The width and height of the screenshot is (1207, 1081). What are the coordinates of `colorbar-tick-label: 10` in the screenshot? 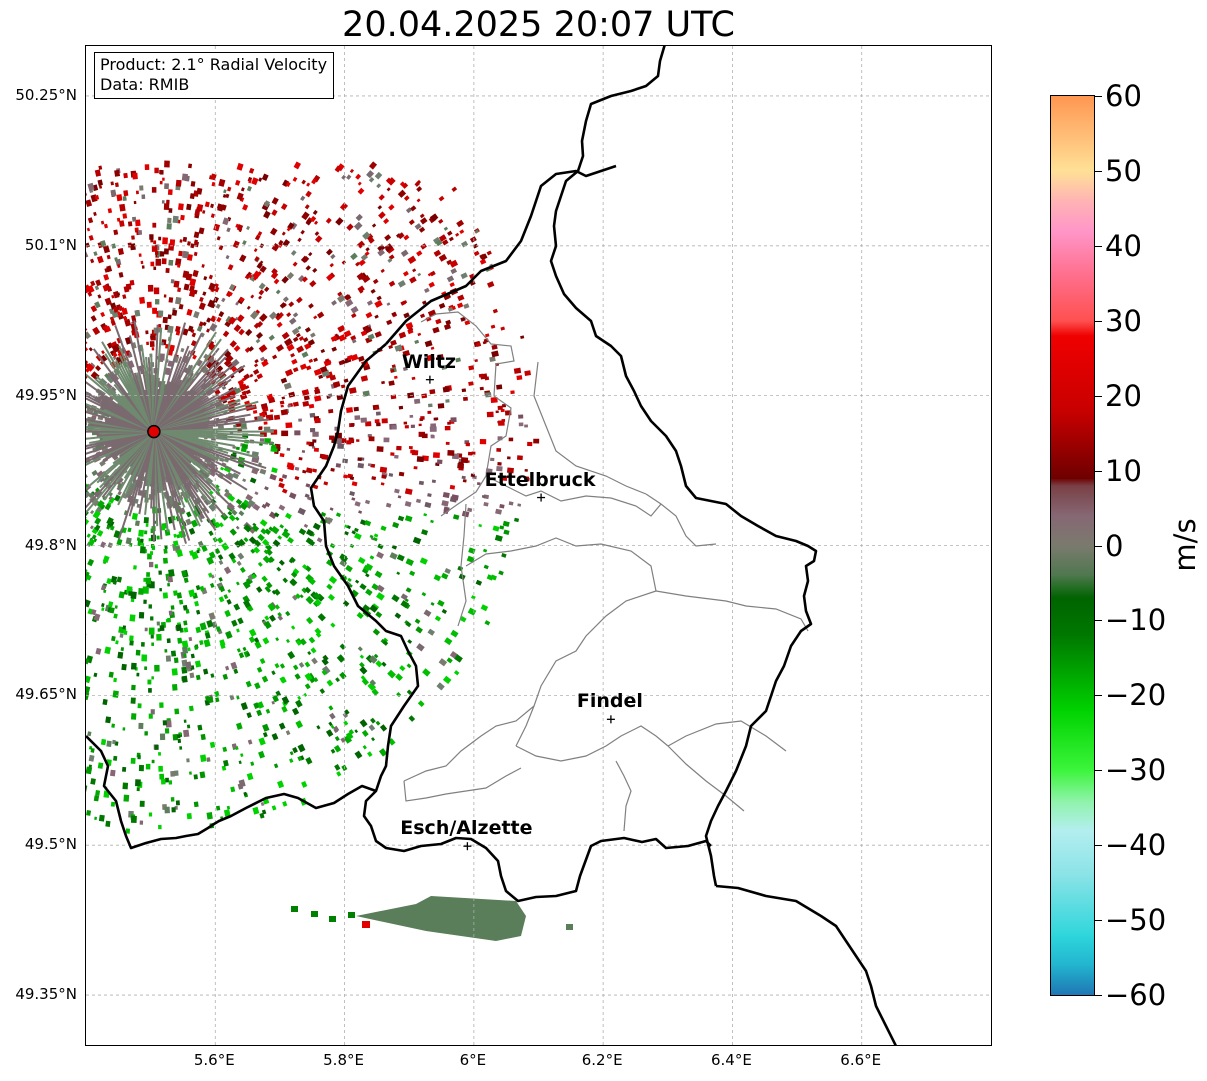 It's located at (1123, 470).